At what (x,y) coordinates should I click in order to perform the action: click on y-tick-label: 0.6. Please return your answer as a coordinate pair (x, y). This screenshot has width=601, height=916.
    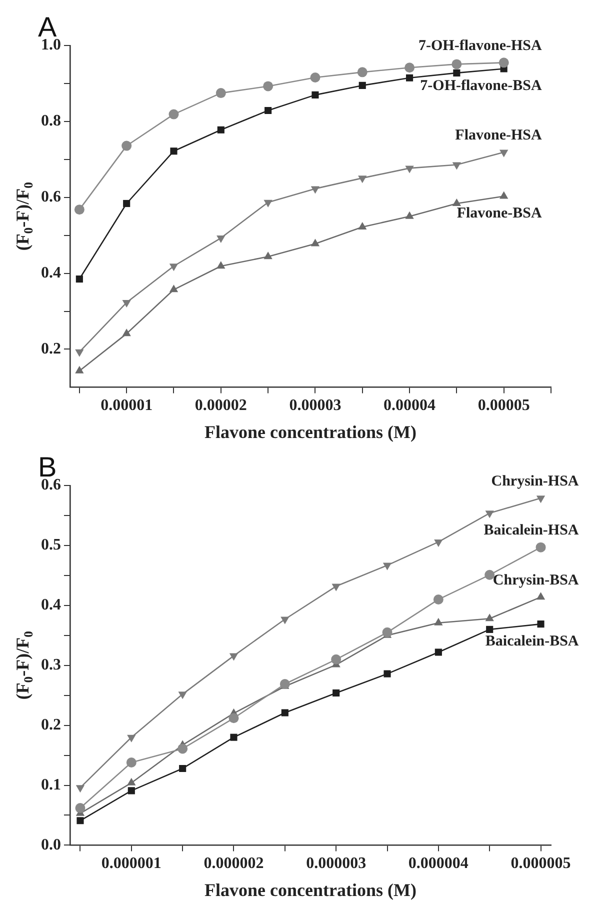
    Looking at the image, I should click on (51, 197).